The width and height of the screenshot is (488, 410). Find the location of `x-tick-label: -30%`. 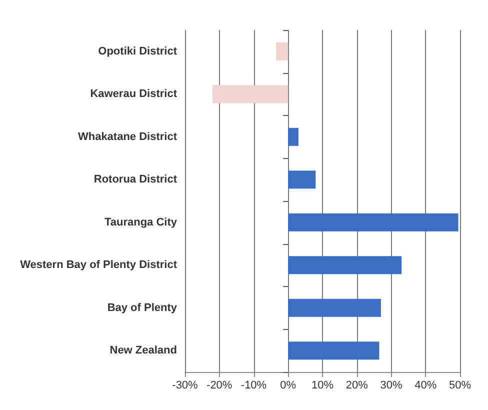

x-tick-label: -30% is located at coordinates (185, 386).